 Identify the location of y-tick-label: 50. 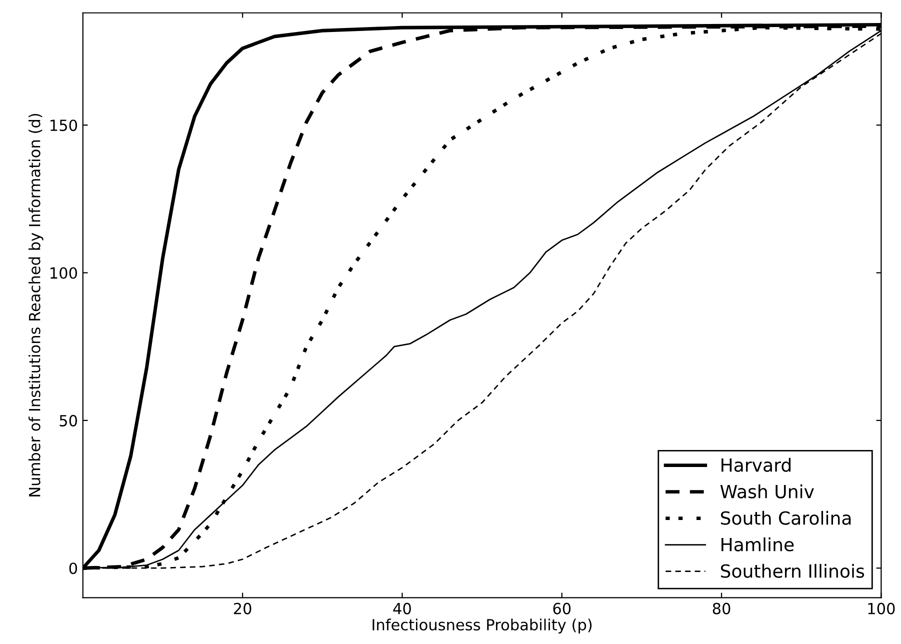
(69, 420).